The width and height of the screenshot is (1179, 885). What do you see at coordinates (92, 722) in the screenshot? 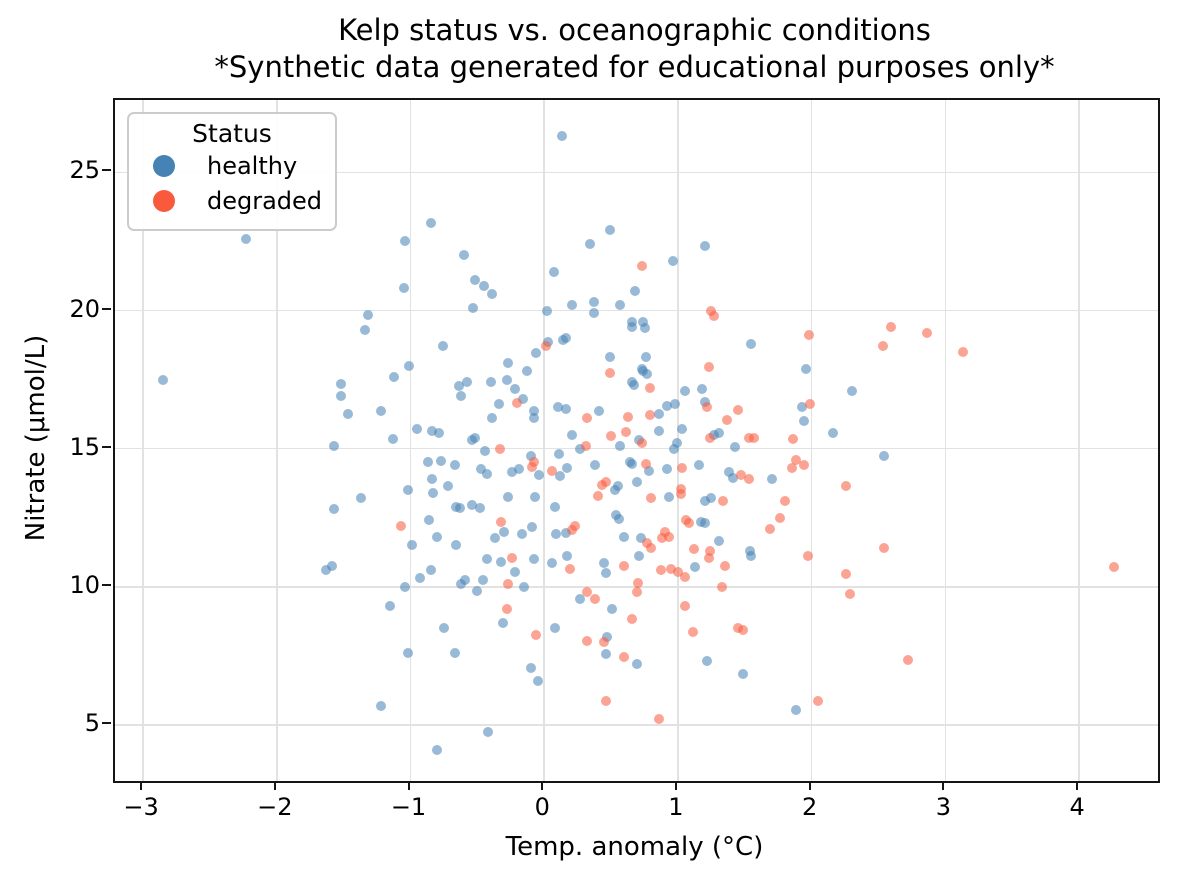
I see `y-tick-label: 5` at bounding box center [92, 722].